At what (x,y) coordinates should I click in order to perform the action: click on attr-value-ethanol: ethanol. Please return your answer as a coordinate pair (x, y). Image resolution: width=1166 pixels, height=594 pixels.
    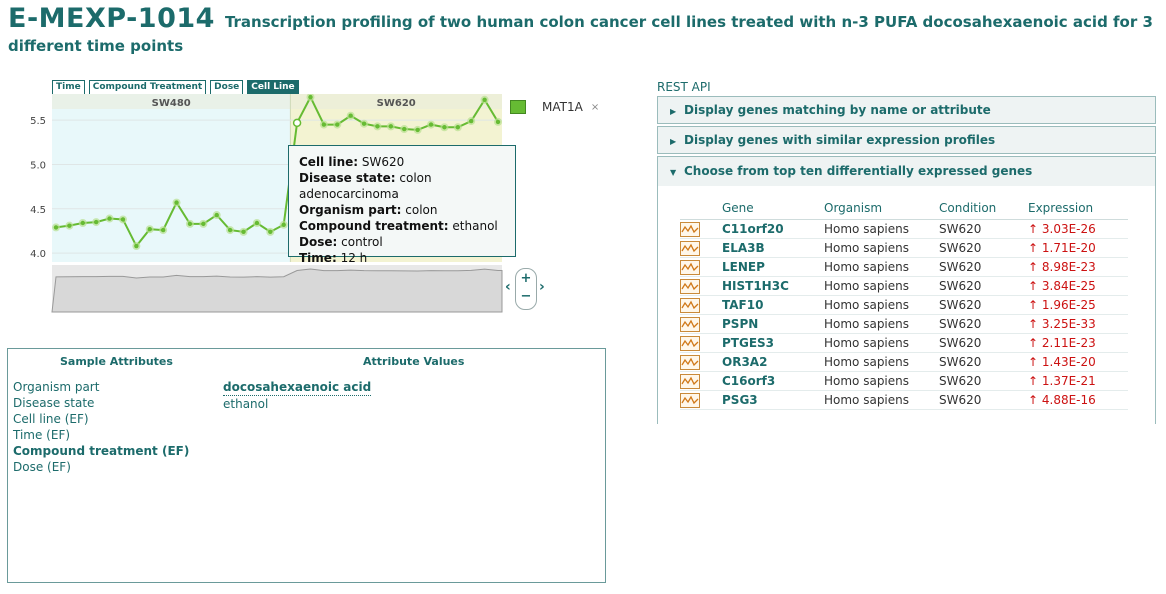
    Looking at the image, I should click on (246, 404).